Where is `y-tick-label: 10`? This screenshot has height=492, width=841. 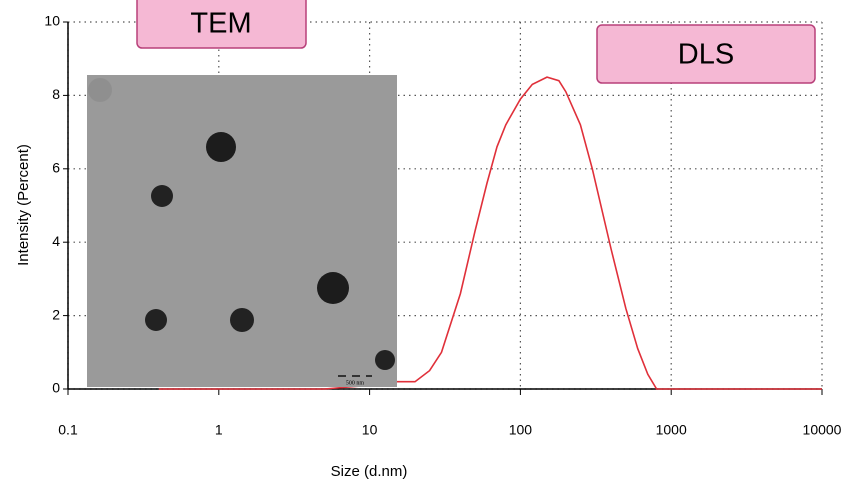 y-tick-label: 10 is located at coordinates (52, 21).